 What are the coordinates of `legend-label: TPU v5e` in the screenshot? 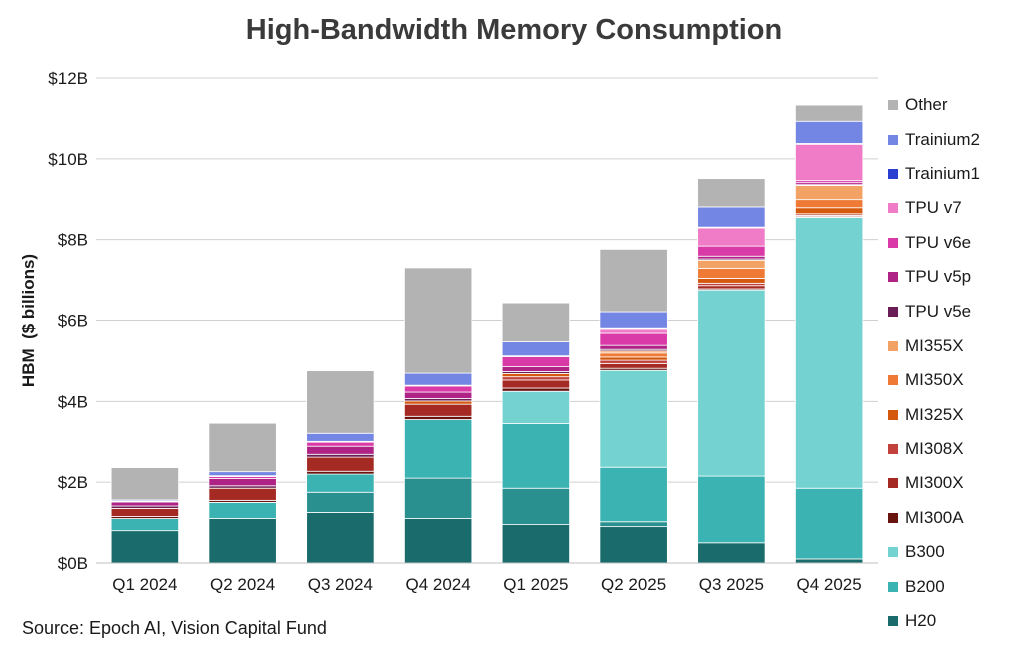 It's located at (938, 311).